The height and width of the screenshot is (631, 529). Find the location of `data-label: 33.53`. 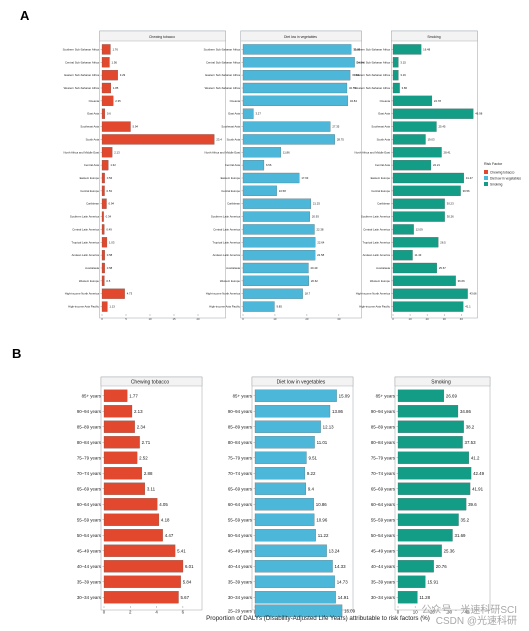

data-label: 33.53 is located at coordinates (355, 75).